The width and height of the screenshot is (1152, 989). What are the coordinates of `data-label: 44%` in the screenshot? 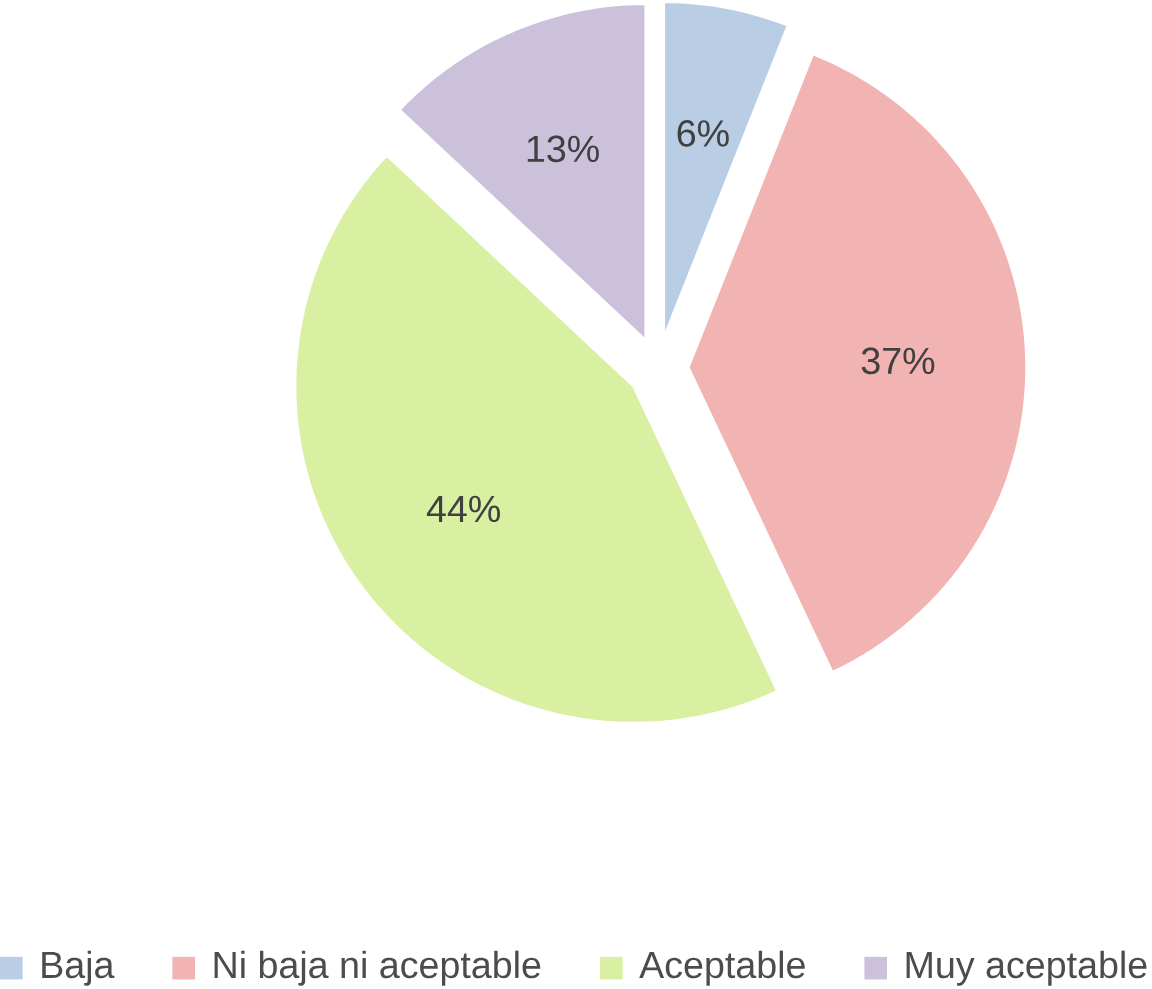 It's located at (463, 508).